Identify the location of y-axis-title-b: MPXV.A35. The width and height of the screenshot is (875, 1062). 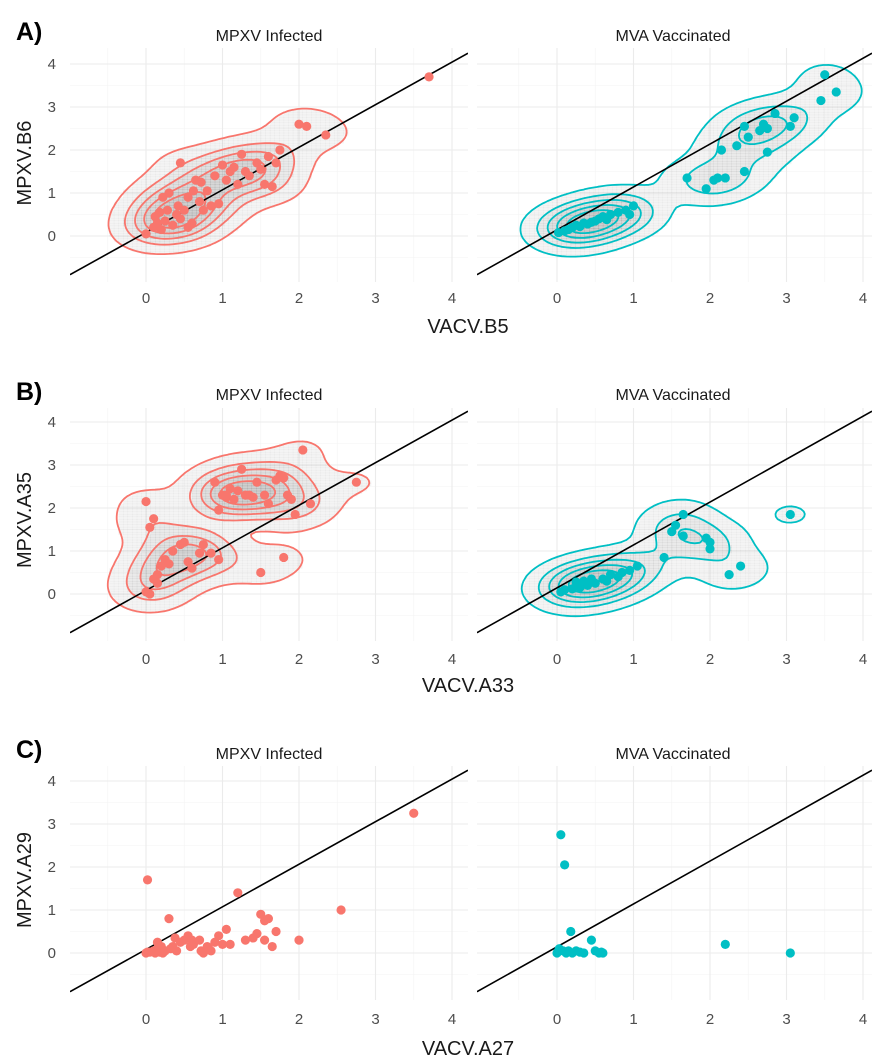
(25, 520).